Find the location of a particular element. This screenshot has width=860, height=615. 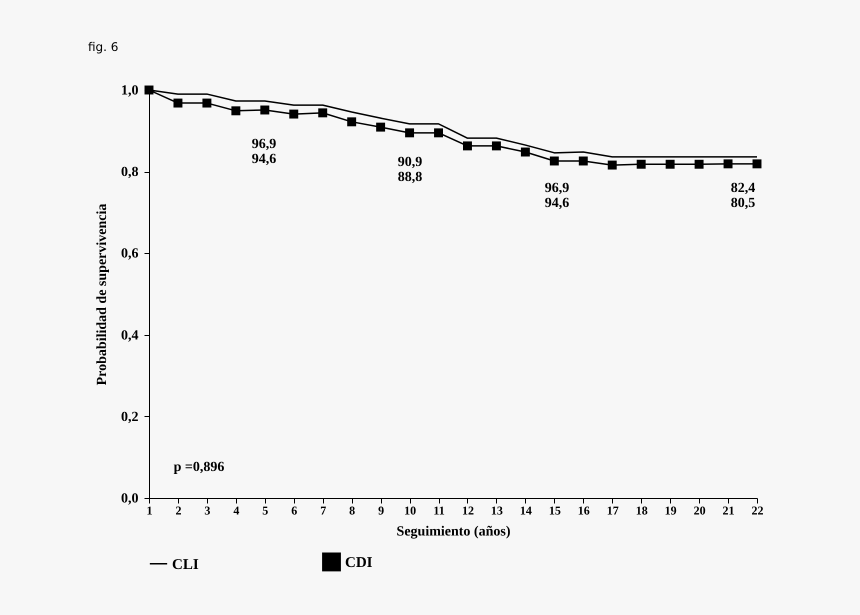

annotation: 80,5 is located at coordinates (743, 203).